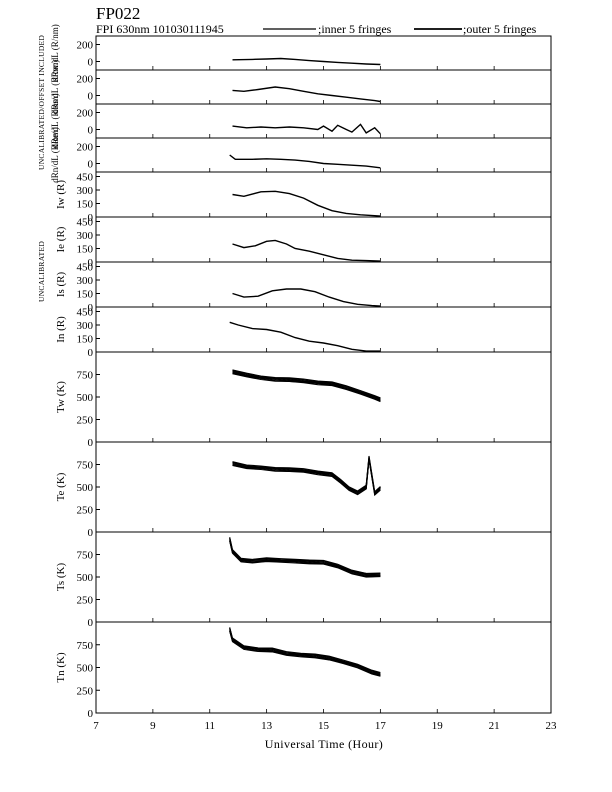  Describe the element at coordinates (61, 194) in the screenshot. I see `y-axis-label: Iw (R)` at that location.